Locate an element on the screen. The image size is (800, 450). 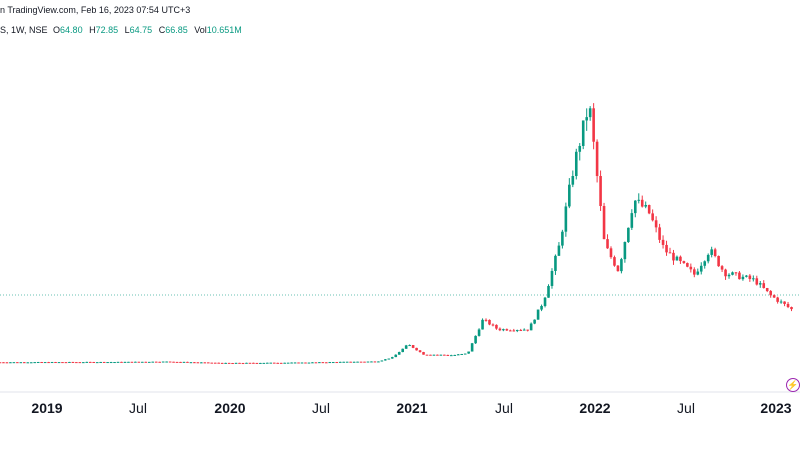
open-value: 64.80 is located at coordinates (71, 30).